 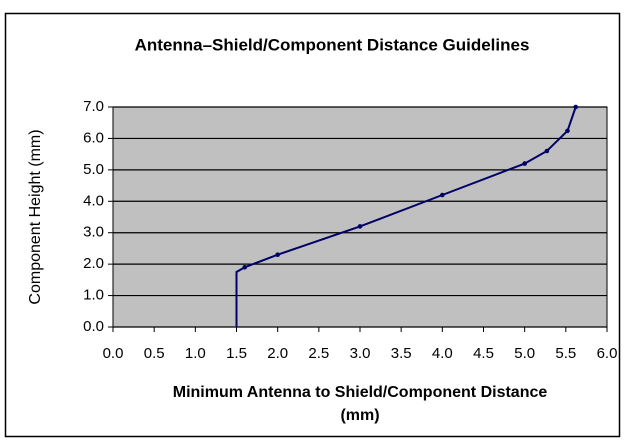 What do you see at coordinates (113, 353) in the screenshot?
I see `x-tick-label: 0.0` at bounding box center [113, 353].